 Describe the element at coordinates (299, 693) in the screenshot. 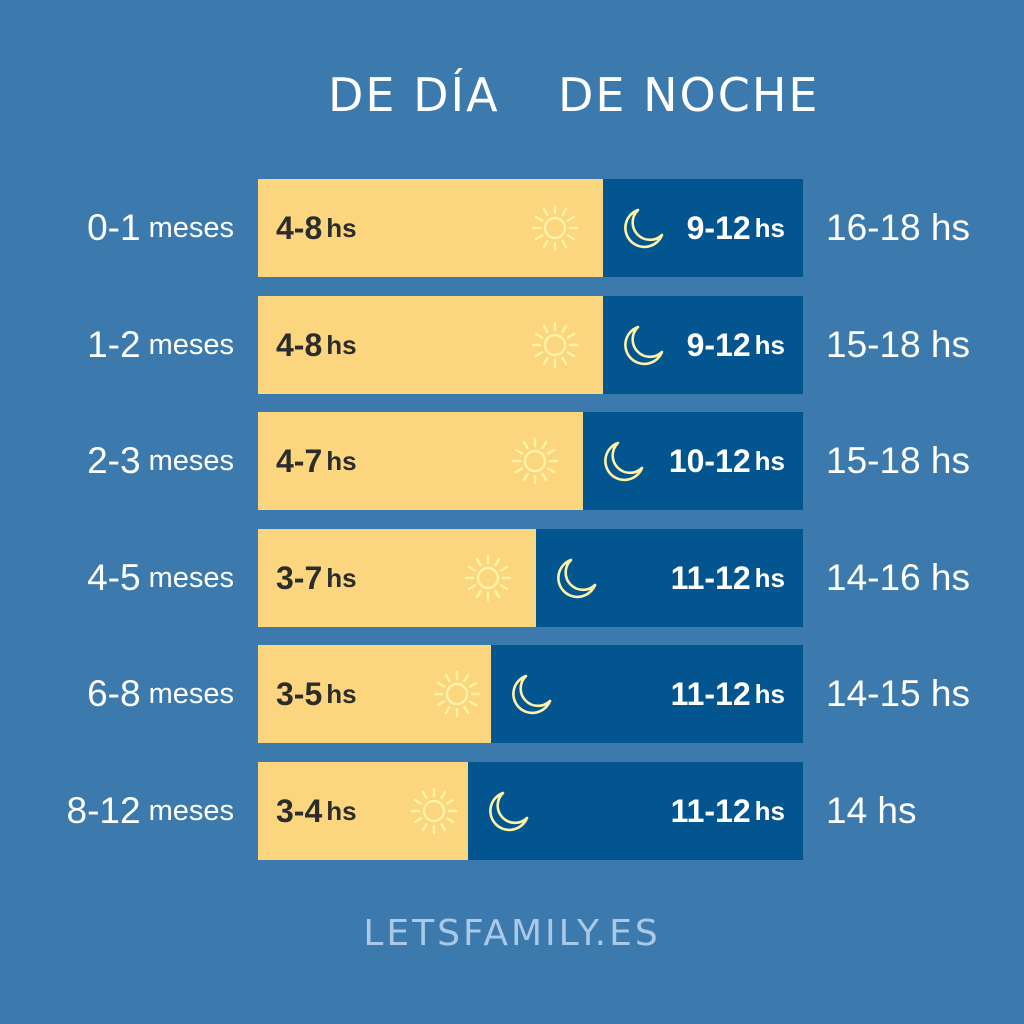

I see `day-value-number: 3-5` at that location.